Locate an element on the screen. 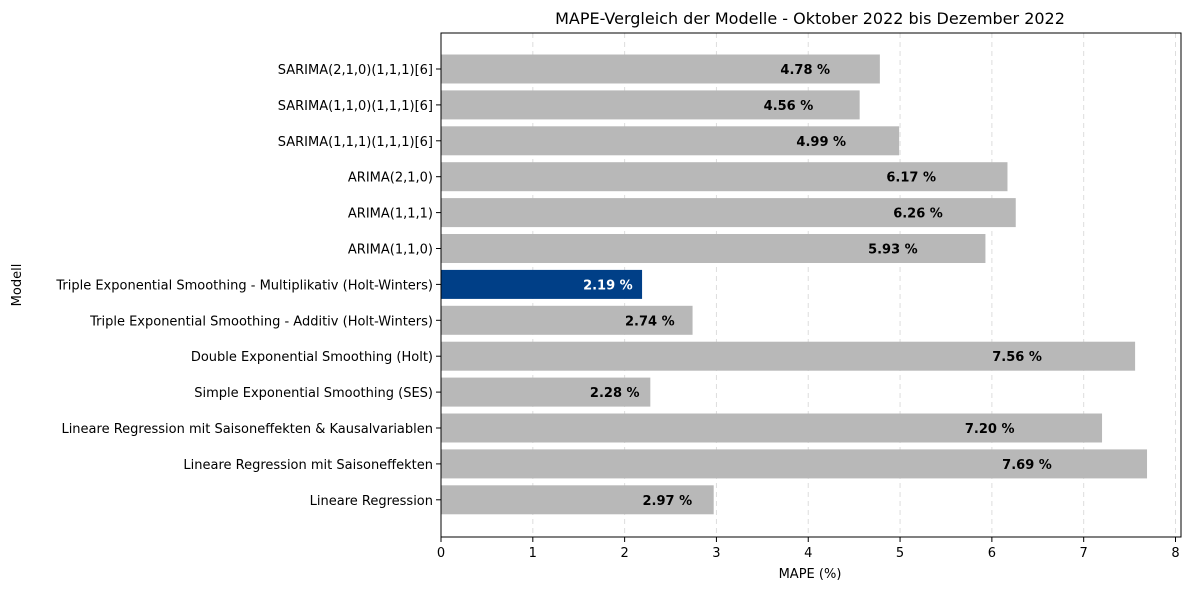 This screenshot has height=590, width=1189. bar-value-label: 6.26 % is located at coordinates (918, 214).